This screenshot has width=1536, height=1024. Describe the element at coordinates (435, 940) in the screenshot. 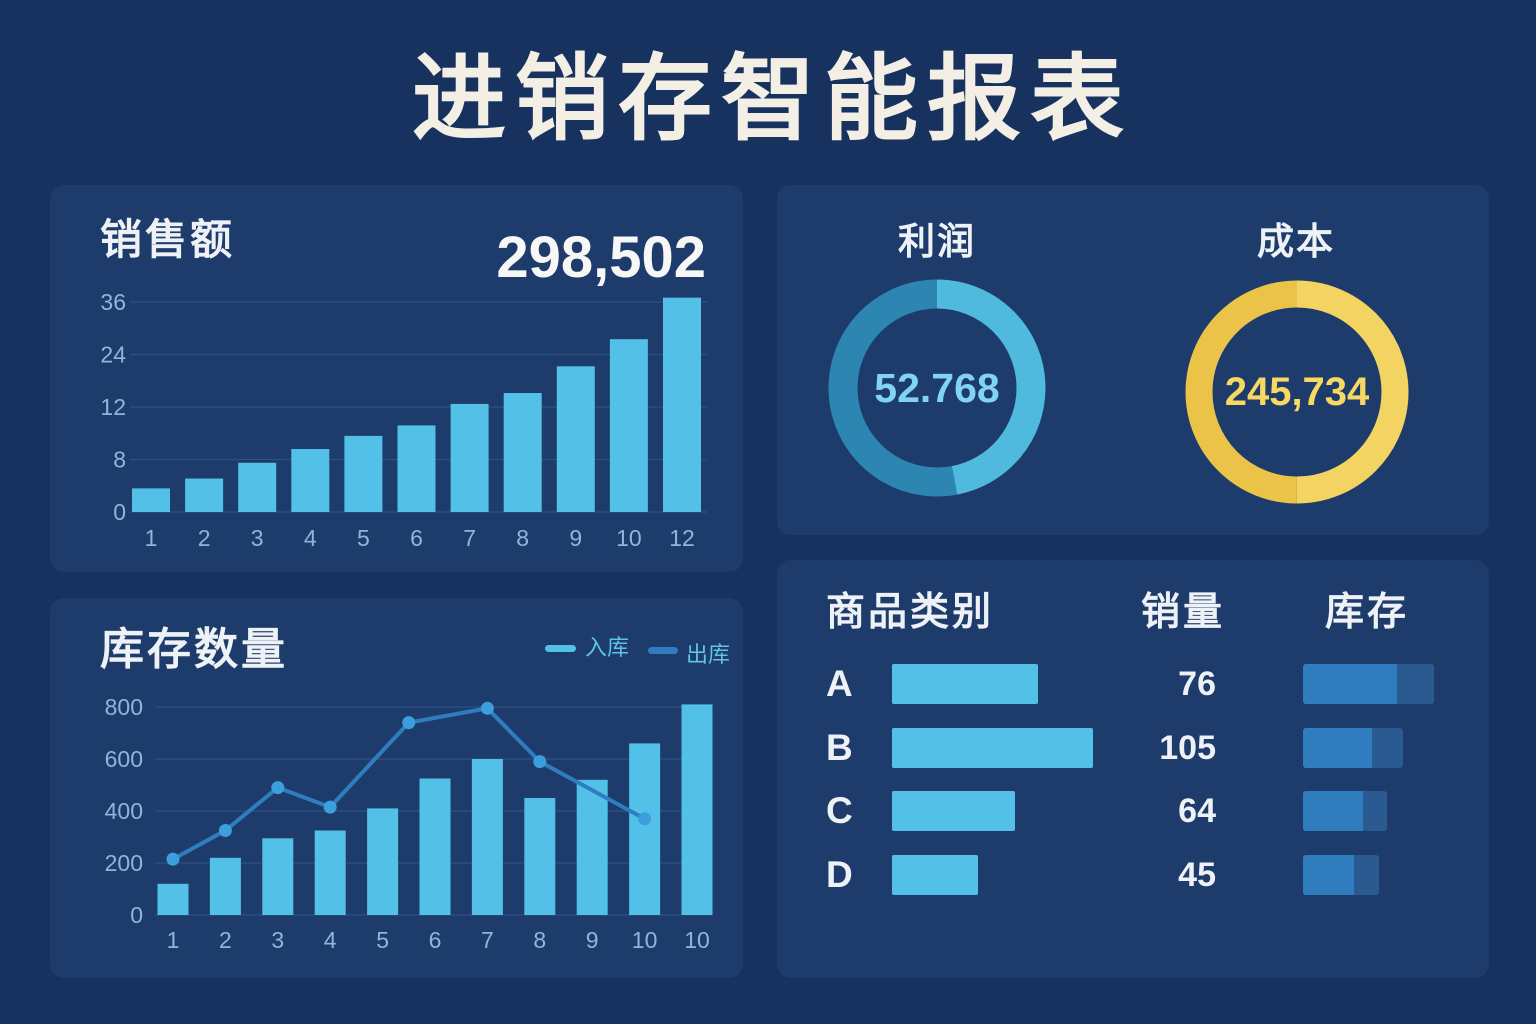

I see `inventory-x-tick-label: 6` at that location.